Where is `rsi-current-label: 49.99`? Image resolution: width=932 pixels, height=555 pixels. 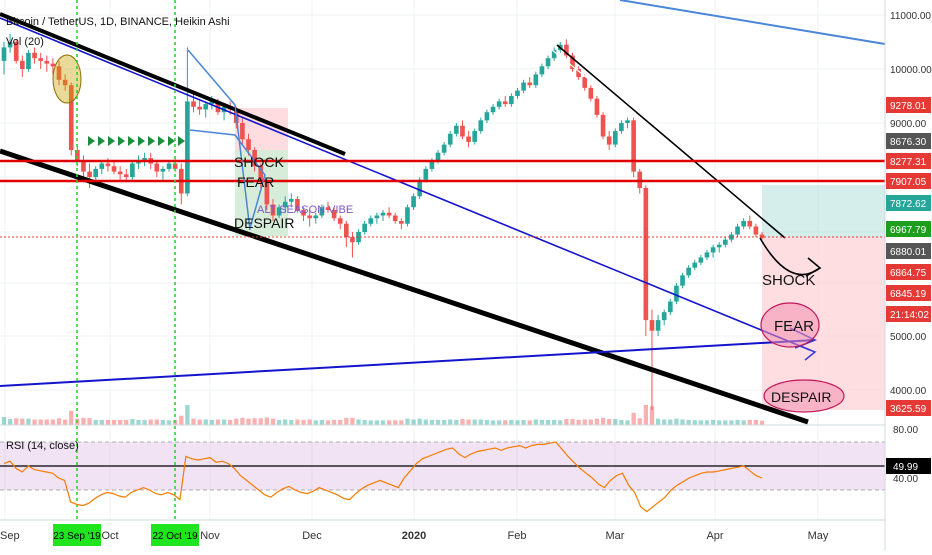 rsi-current-label: 49.99 is located at coordinates (905, 467).